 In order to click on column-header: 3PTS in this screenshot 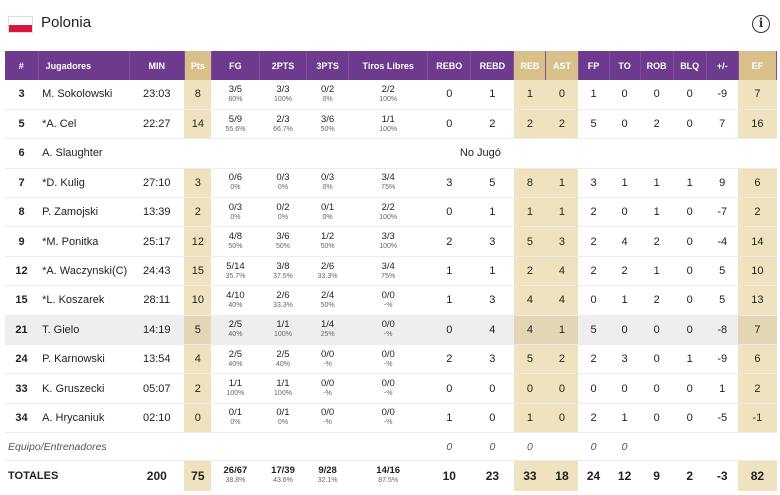, I will do `click(328, 65)`.